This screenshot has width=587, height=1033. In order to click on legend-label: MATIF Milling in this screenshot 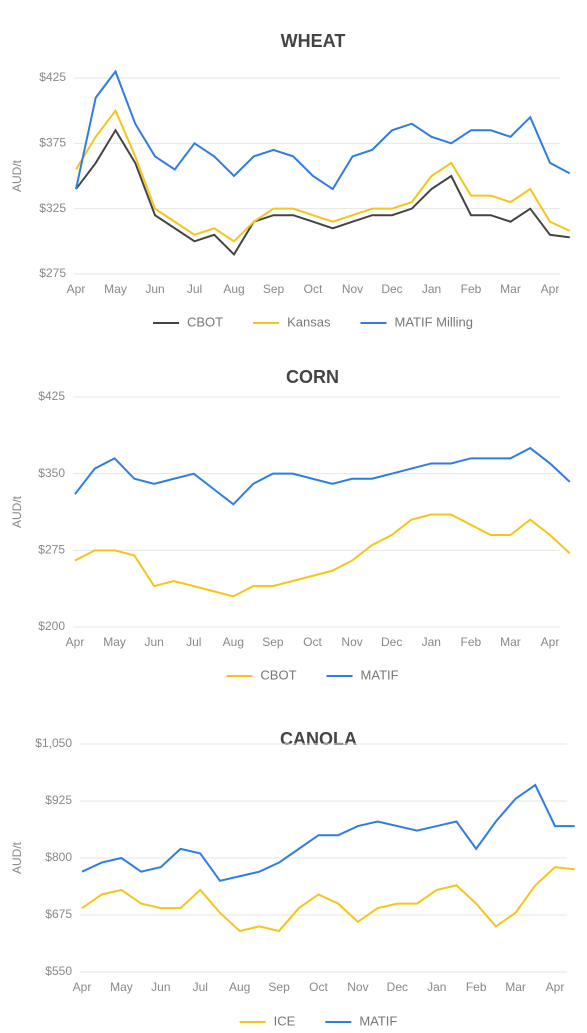, I will do `click(434, 321)`.